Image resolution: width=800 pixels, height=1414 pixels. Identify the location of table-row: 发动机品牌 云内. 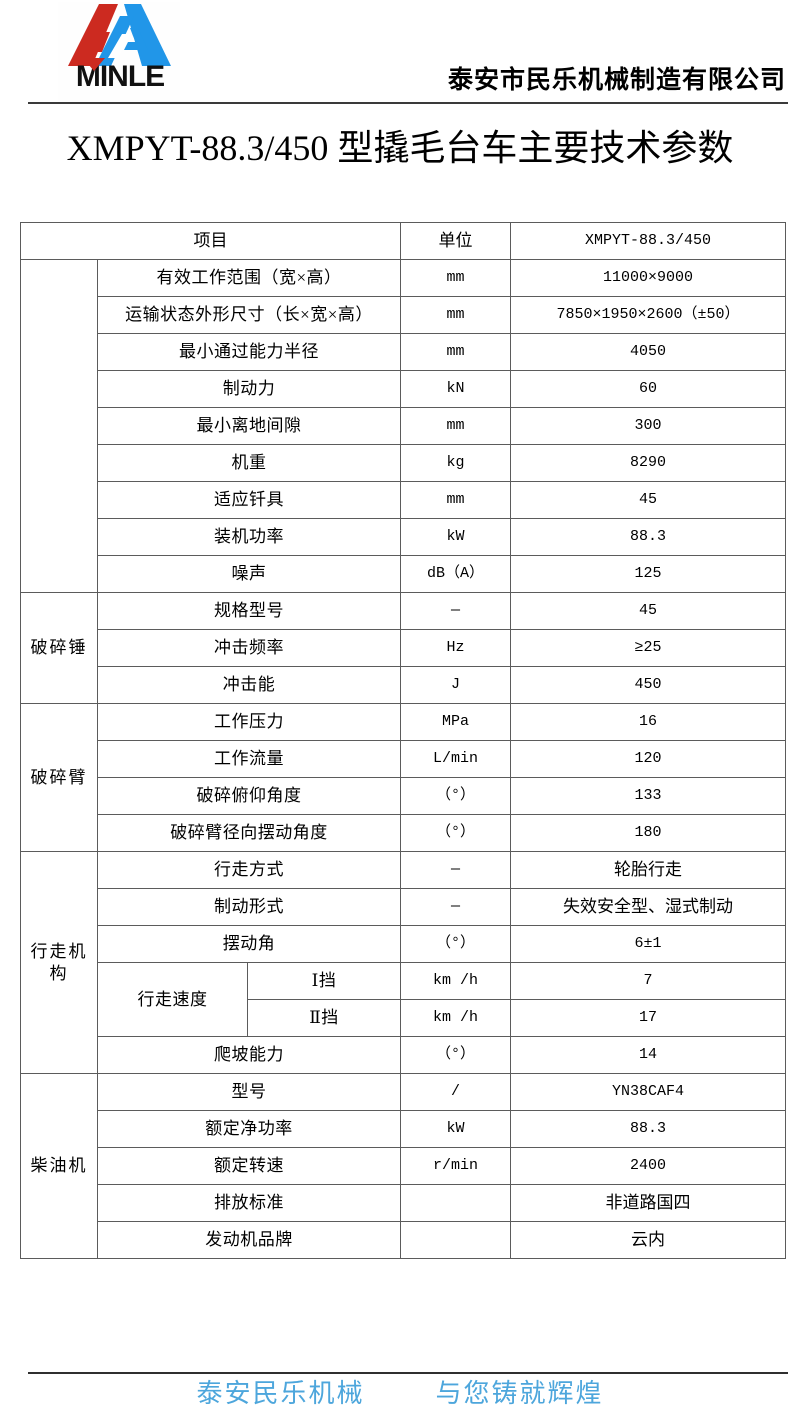
(403, 1240).